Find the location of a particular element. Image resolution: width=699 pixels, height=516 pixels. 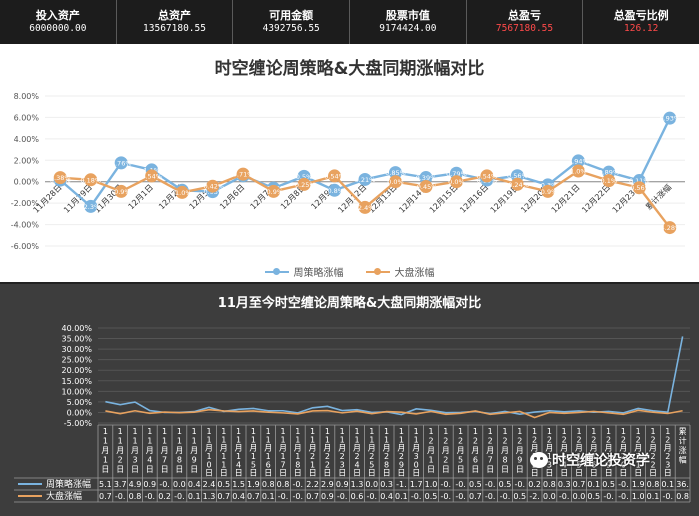

chart1-y-tick: 2.00% is located at coordinates (27, 160).